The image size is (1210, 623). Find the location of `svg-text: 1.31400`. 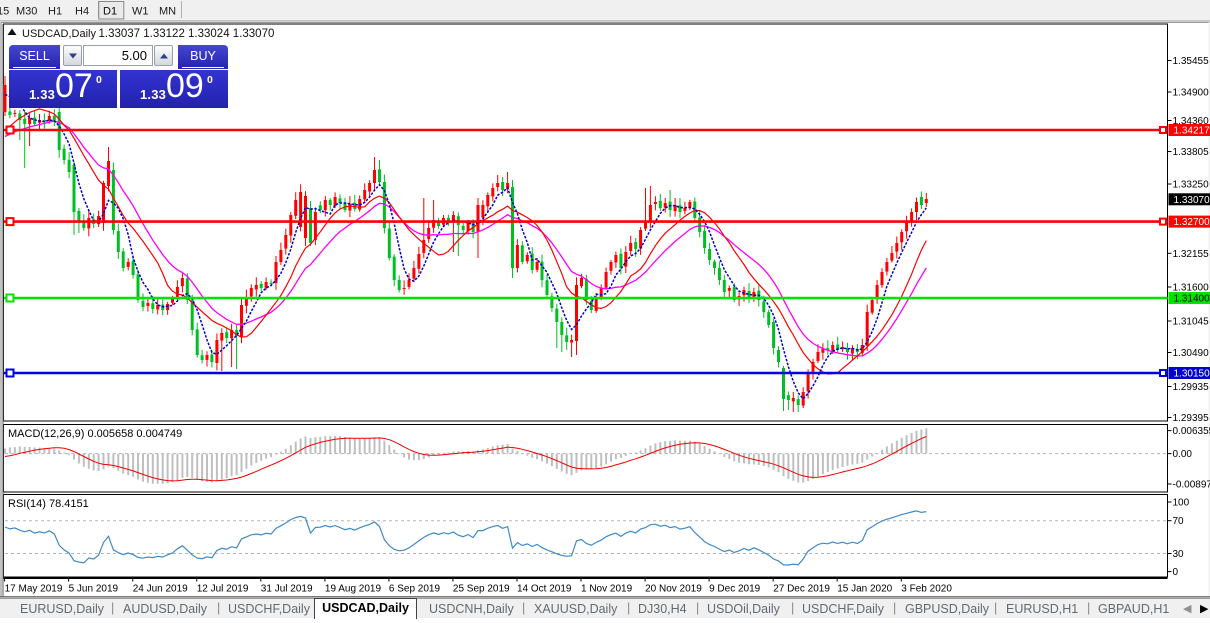

svg-text: 1.31400 is located at coordinates (1192, 299).